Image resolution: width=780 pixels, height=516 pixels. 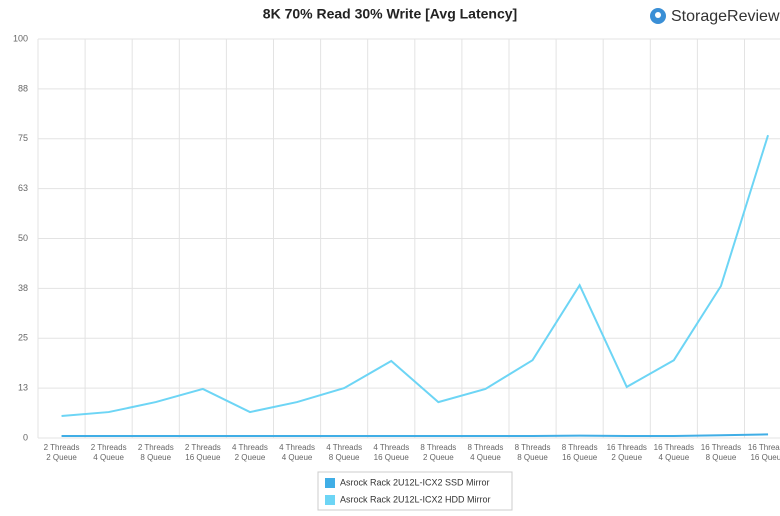 What do you see at coordinates (20, 38) in the screenshot?
I see `y-tick-label: 100` at bounding box center [20, 38].